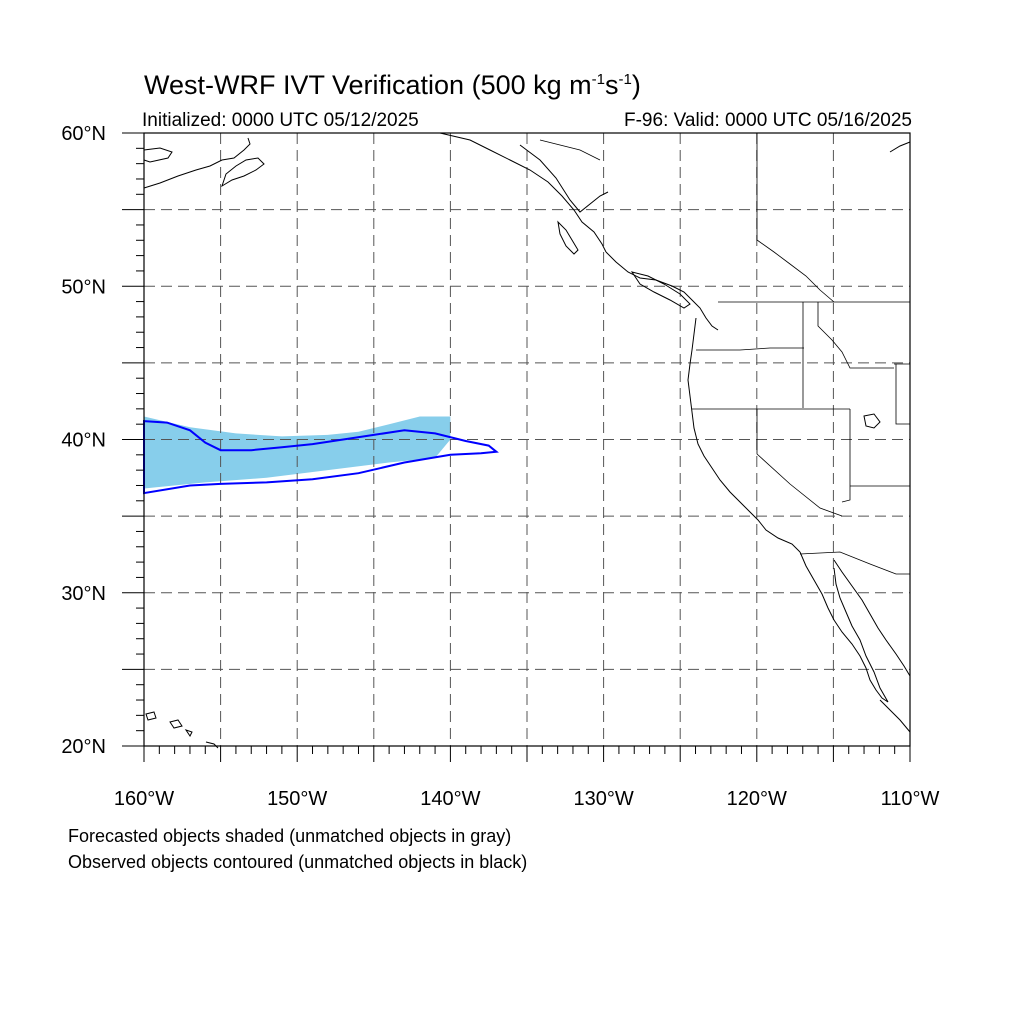  I want to click on border-california-nevada, so click(799, 463).